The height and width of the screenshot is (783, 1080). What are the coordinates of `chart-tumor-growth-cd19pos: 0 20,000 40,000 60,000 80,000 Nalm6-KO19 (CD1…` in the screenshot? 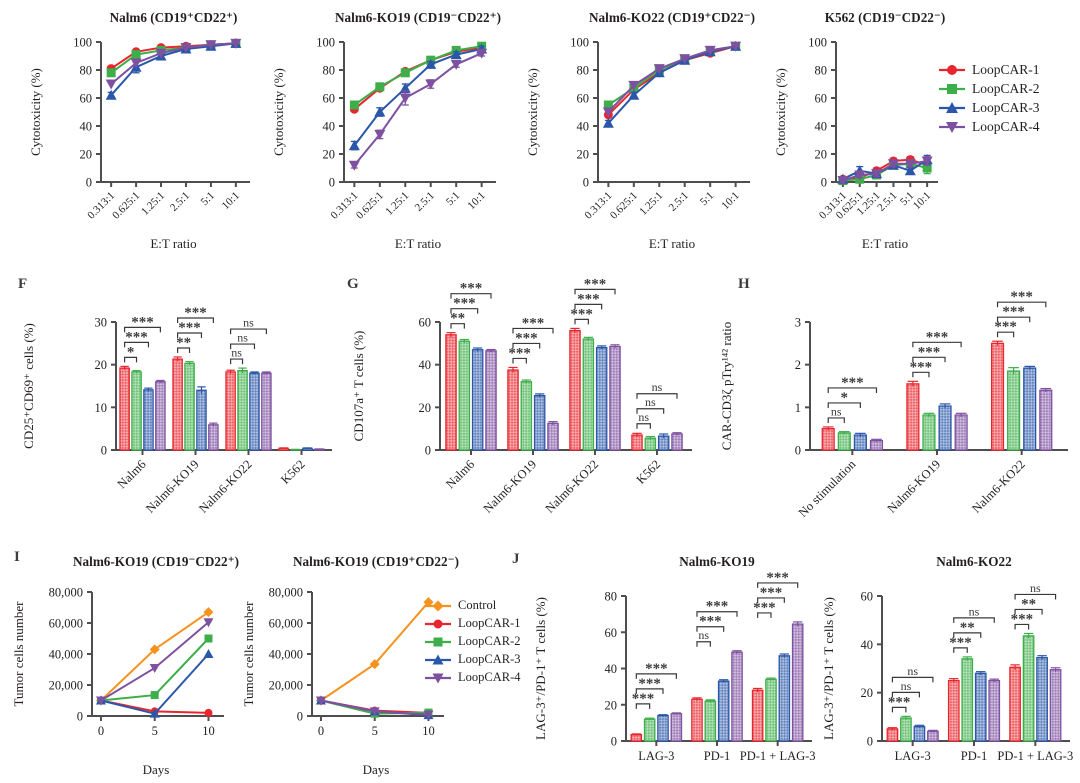 It's located at (354, 665).